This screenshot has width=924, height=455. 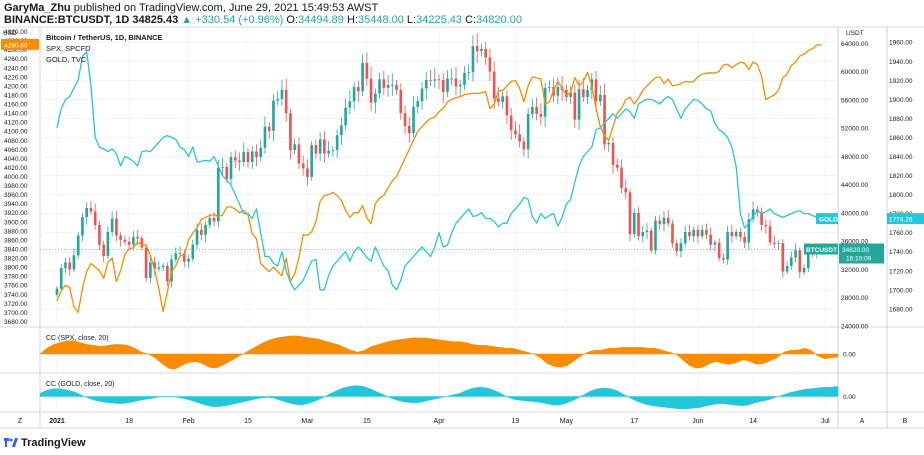 I want to click on btc-axis-tick-label: 56000.00, so click(x=854, y=100).